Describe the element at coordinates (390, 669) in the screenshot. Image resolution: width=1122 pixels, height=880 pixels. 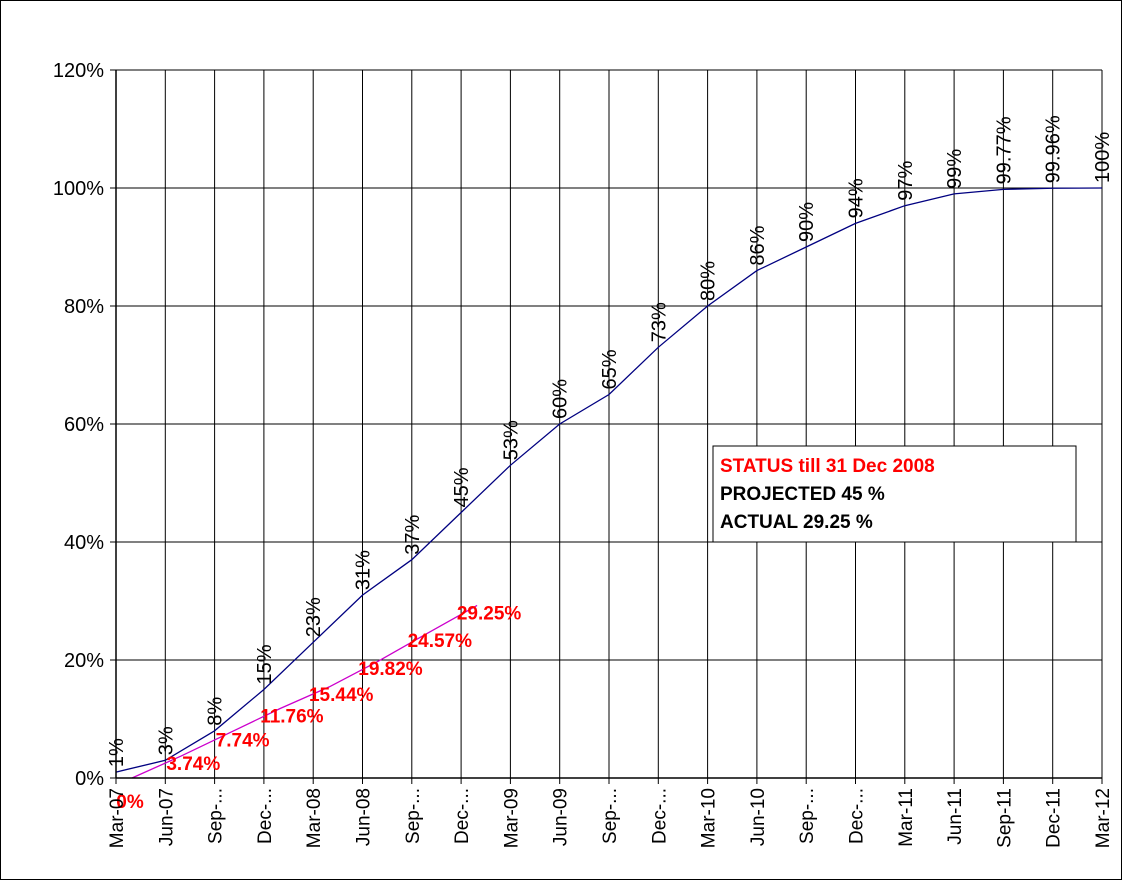
I see `actual-data-label: 19.82%` at that location.